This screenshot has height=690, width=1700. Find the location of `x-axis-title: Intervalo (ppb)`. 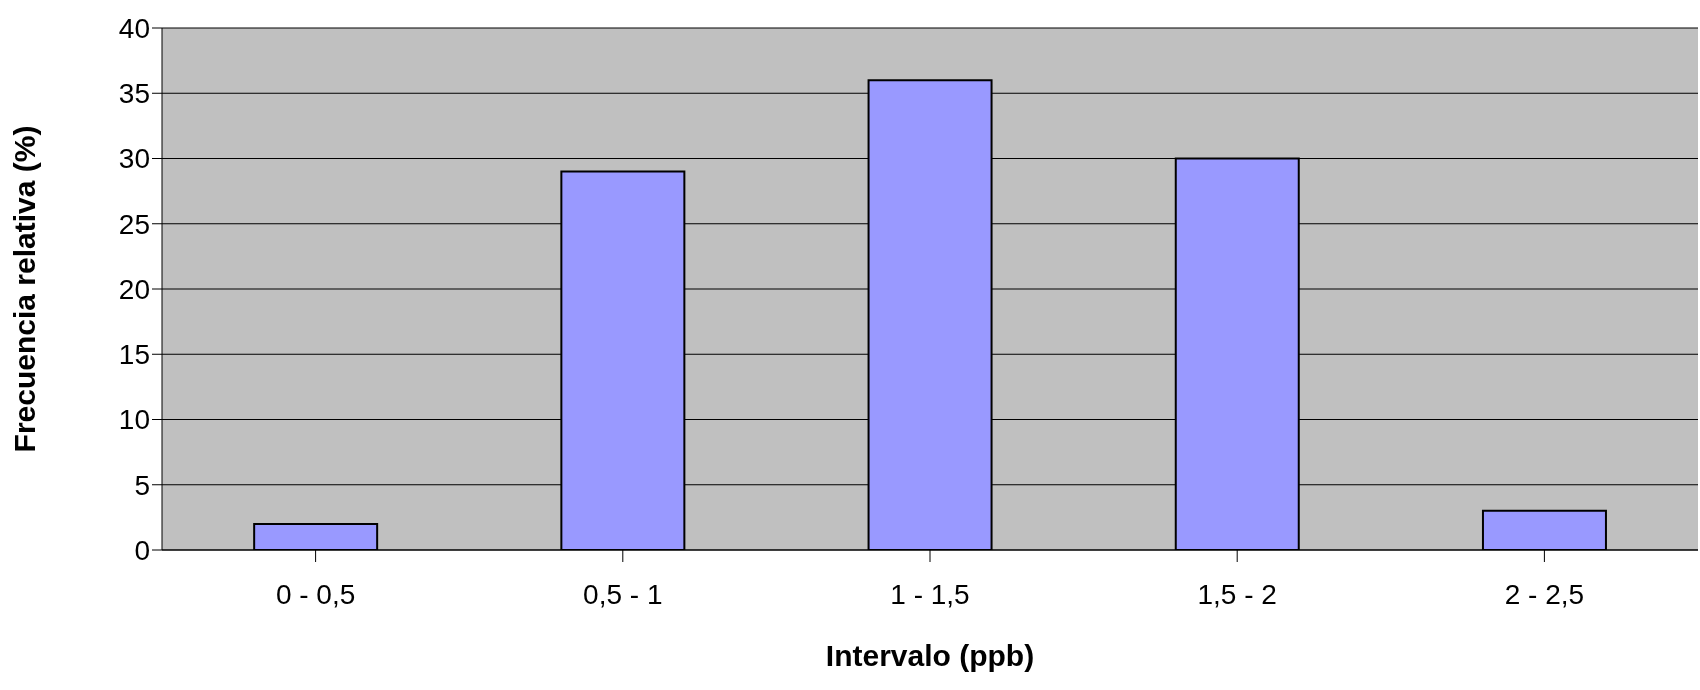

x-axis-title: Intervalo (ppb) is located at coordinates (930, 655).